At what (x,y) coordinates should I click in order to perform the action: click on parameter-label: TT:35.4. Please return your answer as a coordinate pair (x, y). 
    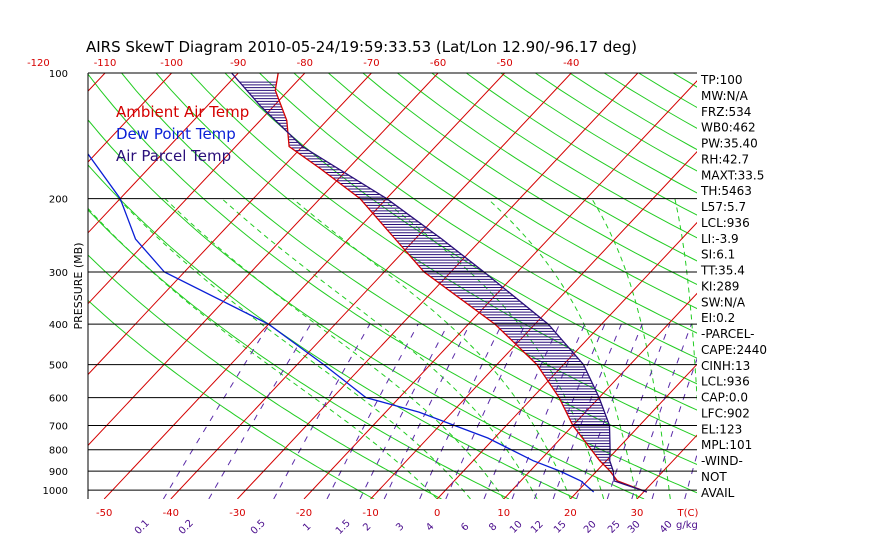
    Looking at the image, I should click on (722, 271).